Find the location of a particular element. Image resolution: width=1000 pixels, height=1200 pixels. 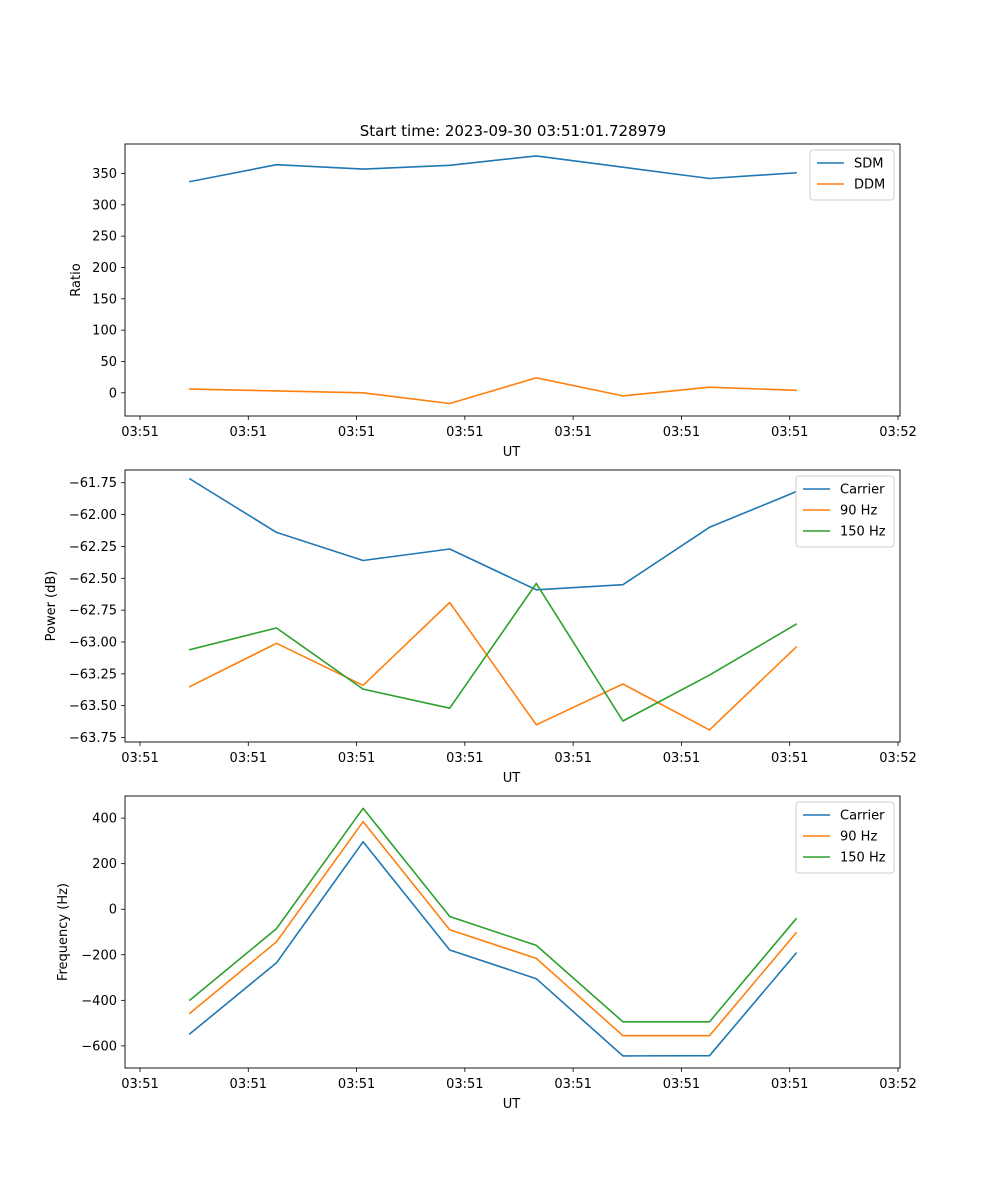

y-tick-label: −62.75 is located at coordinates (93, 611).